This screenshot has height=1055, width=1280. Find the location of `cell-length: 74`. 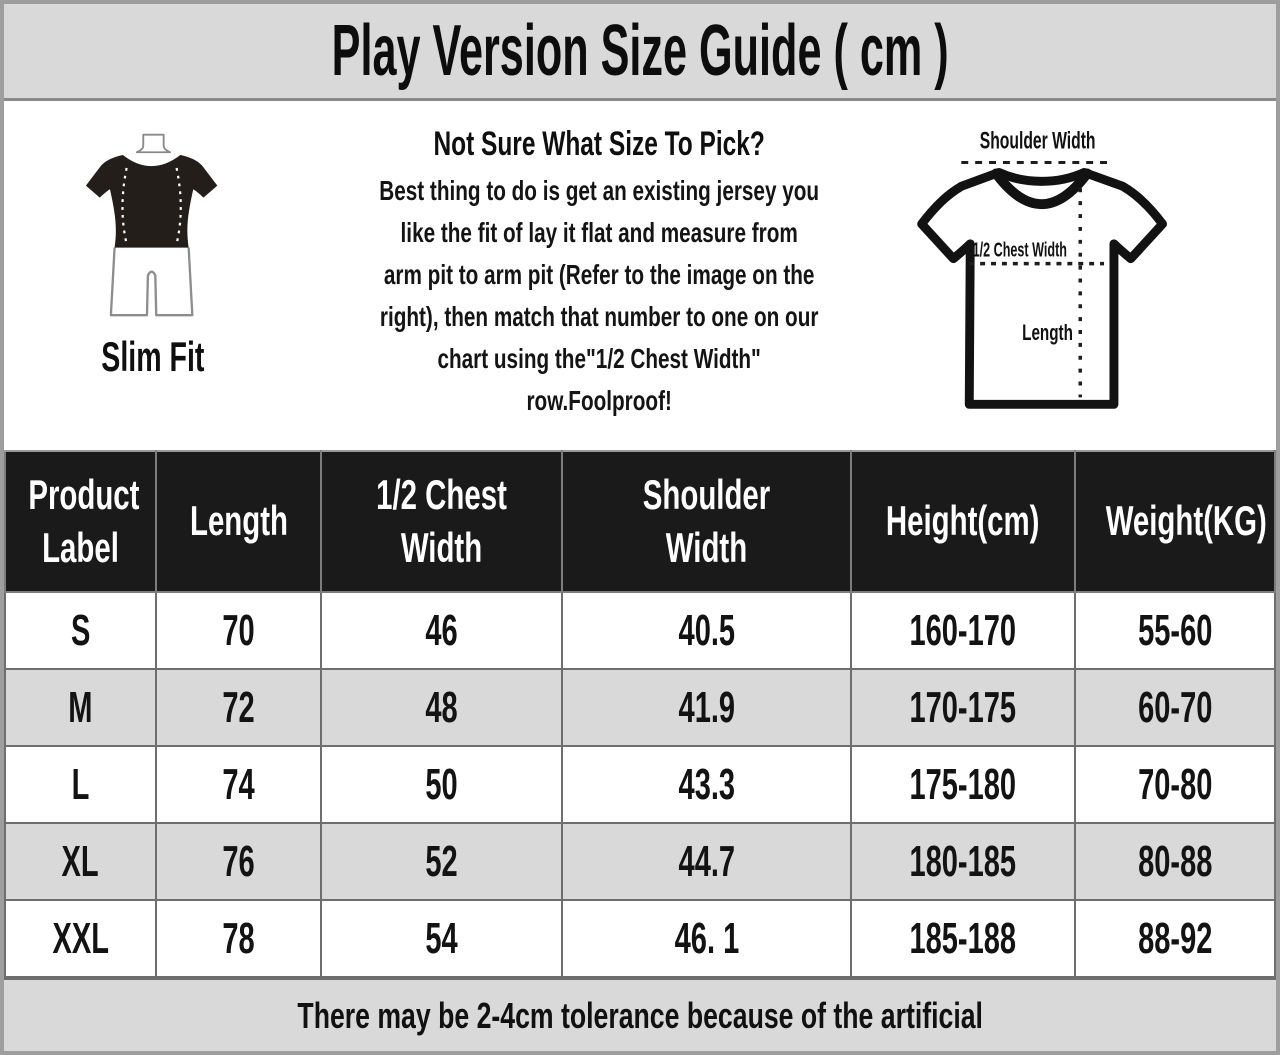

cell-length: 74 is located at coordinates (238, 784).